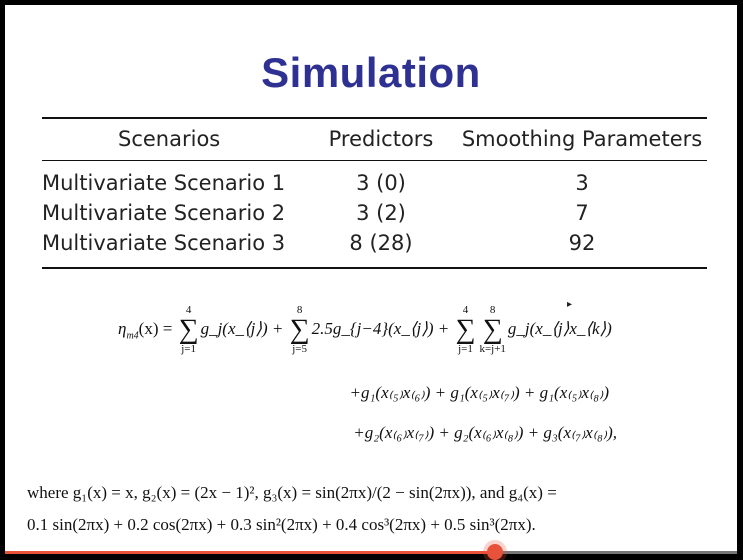 Image resolution: width=743 pixels, height=560 pixels. Describe the element at coordinates (164, 183) in the screenshot. I see `row-scenario: Multivariate Scenario 1` at that location.